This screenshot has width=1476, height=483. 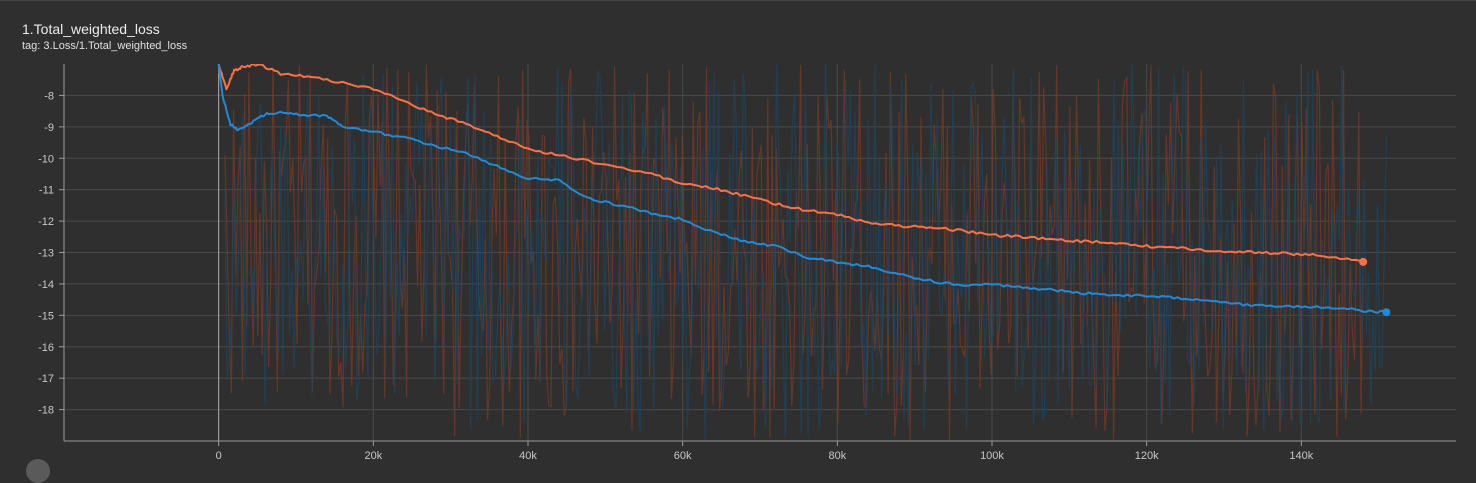 I want to click on y-tick-label: -15, so click(x=46, y=316).